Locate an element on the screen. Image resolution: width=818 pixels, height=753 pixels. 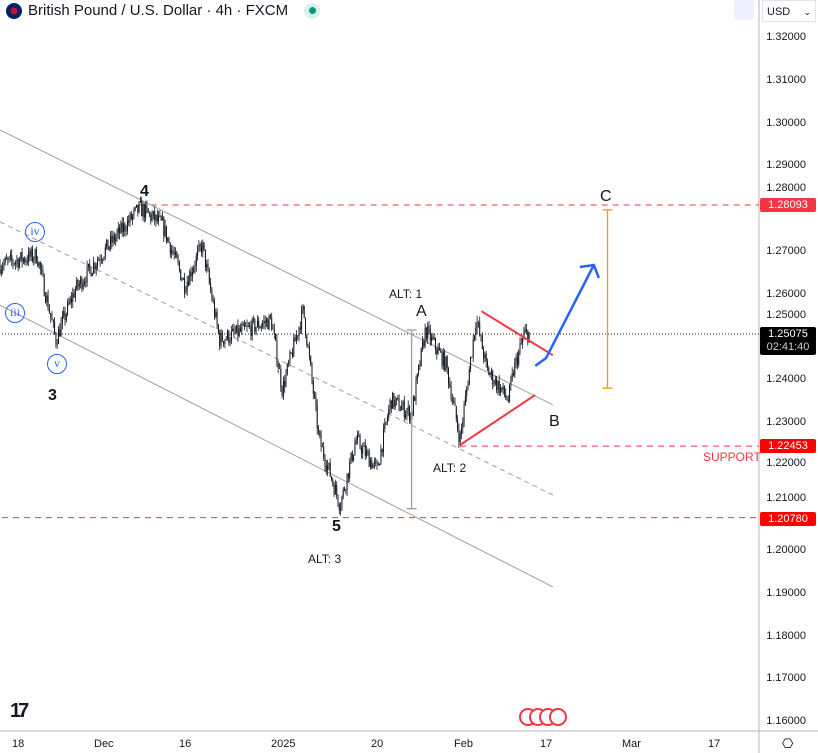
wave-4-label: 4 is located at coordinates (144, 191).